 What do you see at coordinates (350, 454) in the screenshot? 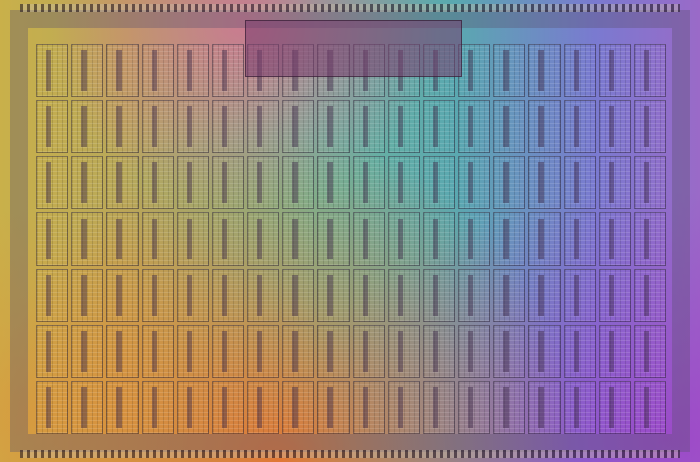
I see `bond-pads-bottom` at bounding box center [350, 454].